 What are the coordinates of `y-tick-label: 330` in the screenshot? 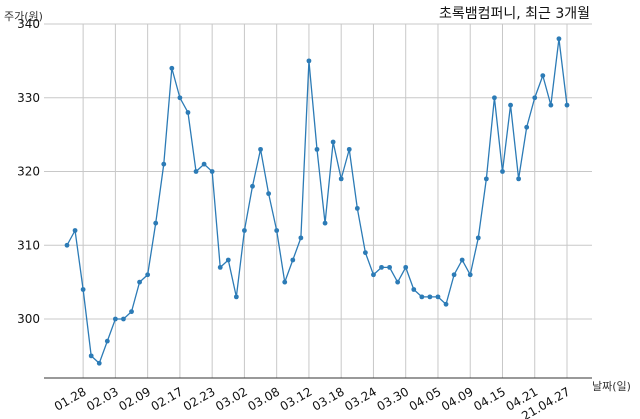 It's located at (28, 98).